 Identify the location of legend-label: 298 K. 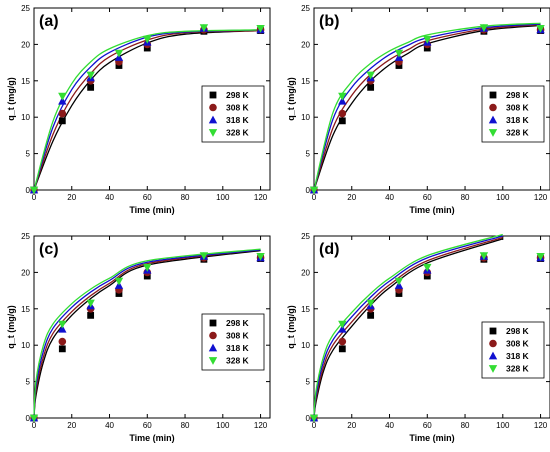
(238, 323).